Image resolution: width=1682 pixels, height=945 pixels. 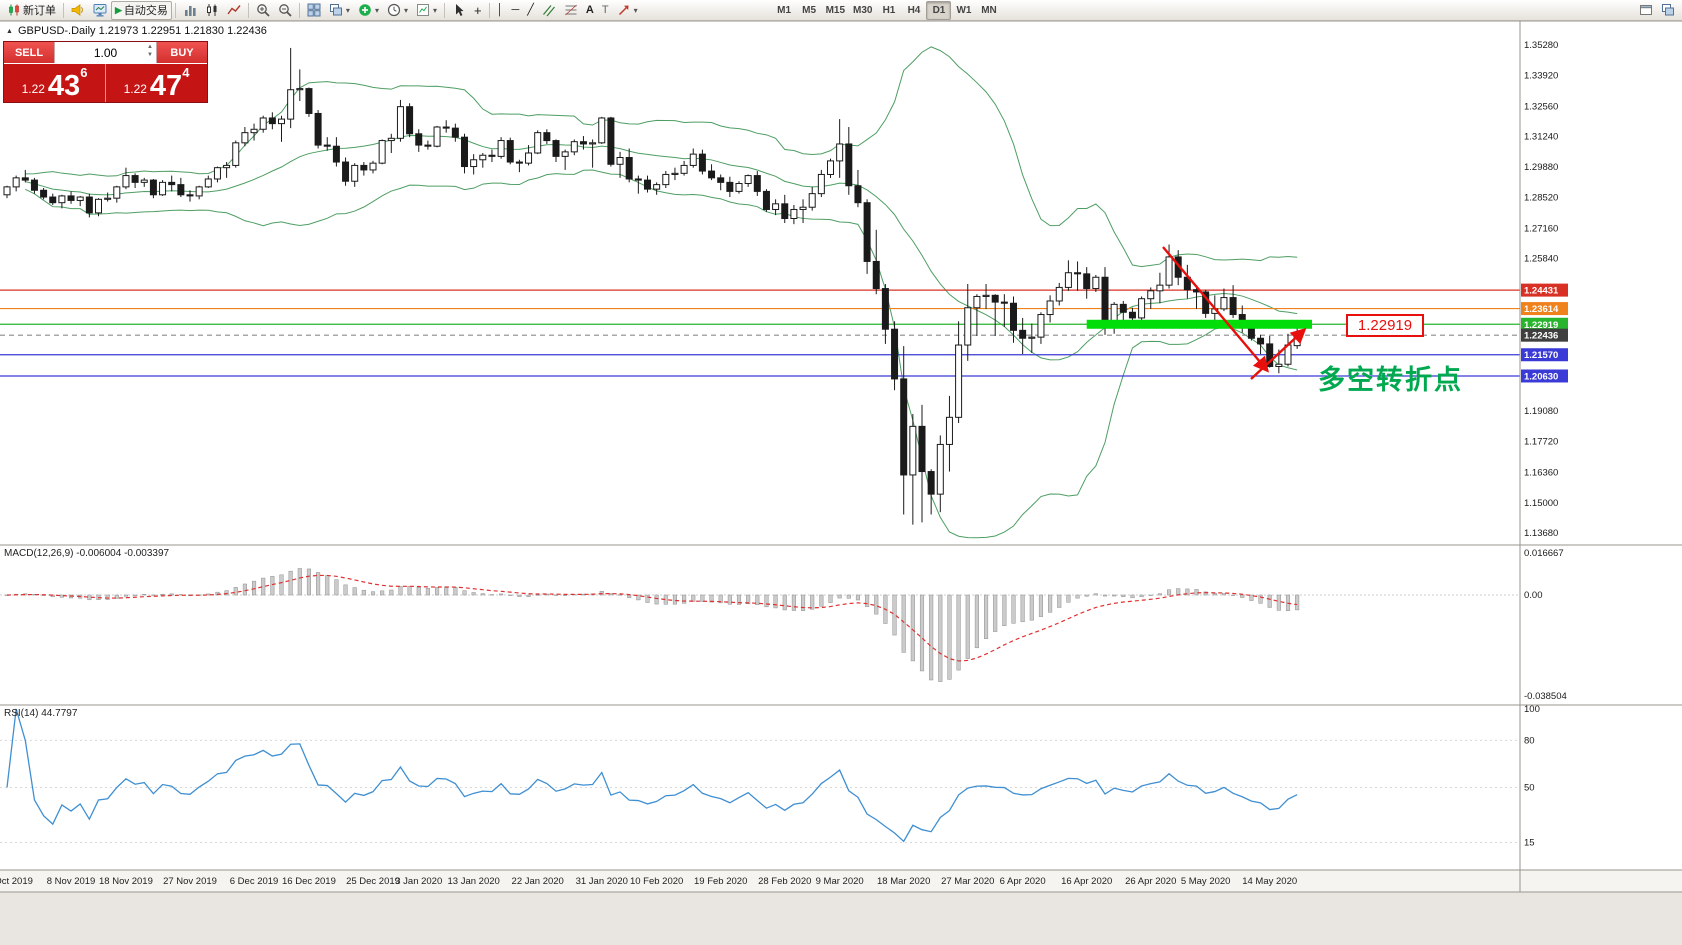 I want to click on tf-m1-button-label: M1, so click(x=784, y=10).